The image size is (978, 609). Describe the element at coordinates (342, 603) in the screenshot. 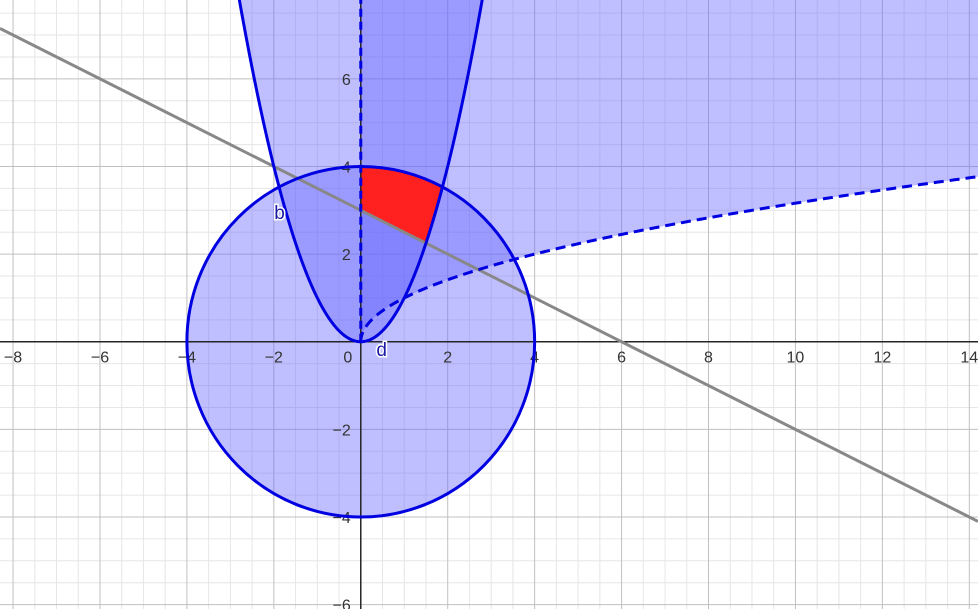

I see `y-tick-label: −6` at that location.